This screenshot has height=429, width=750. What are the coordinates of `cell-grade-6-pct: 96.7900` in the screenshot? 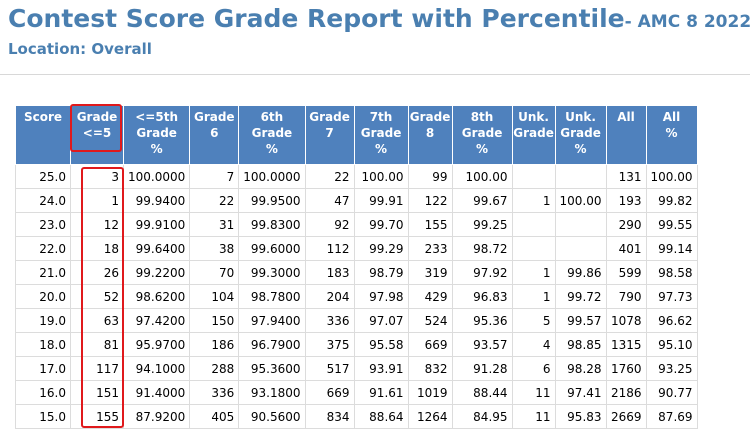 It's located at (272, 344).